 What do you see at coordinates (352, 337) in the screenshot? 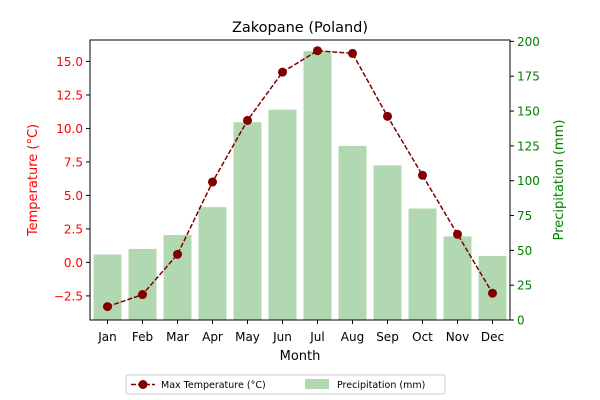
I see `x-tick-label: Aug` at bounding box center [352, 337].